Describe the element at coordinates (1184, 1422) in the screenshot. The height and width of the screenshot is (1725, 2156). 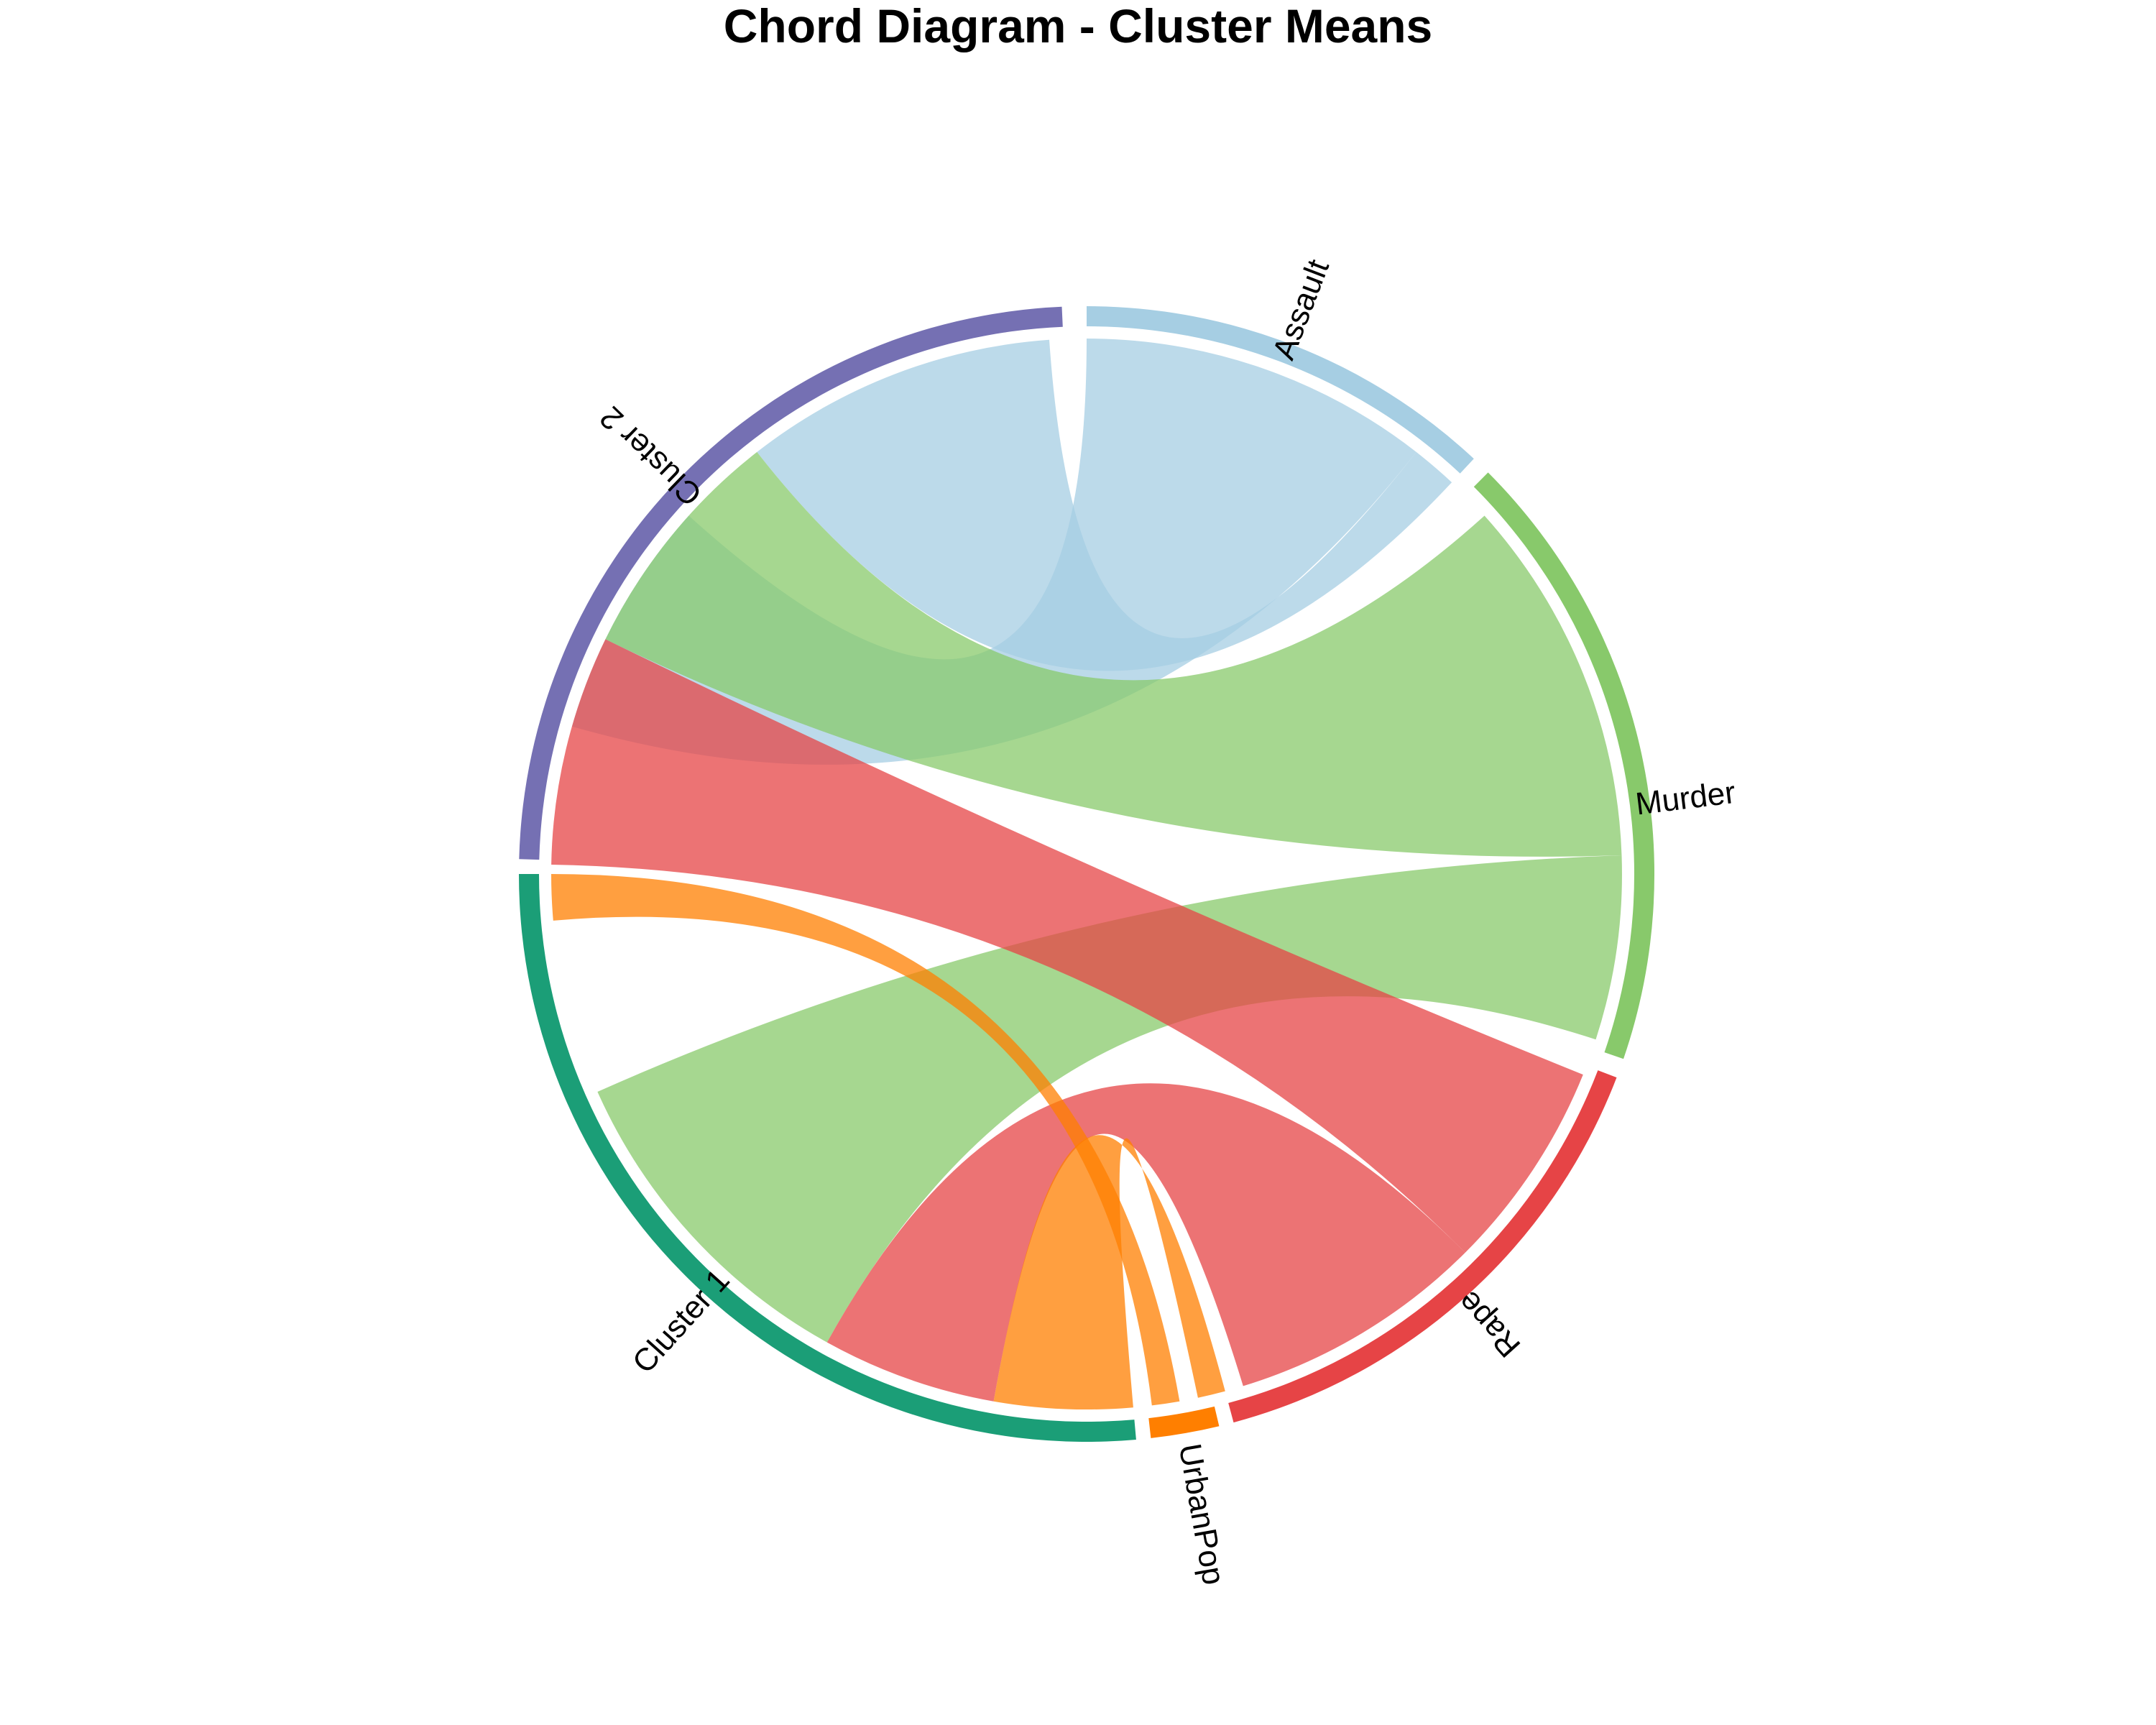
I see `sector-track-urbanpop` at that location.